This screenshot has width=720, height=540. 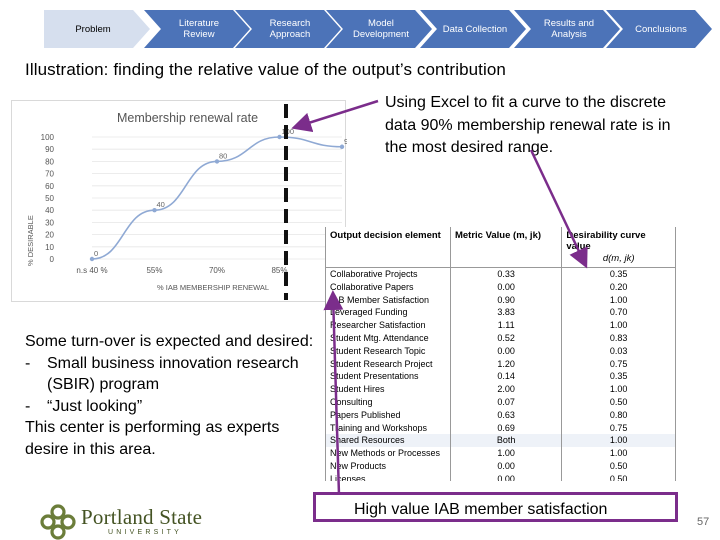 I want to click on cell-element: Student Research Topic, so click(x=388, y=351).